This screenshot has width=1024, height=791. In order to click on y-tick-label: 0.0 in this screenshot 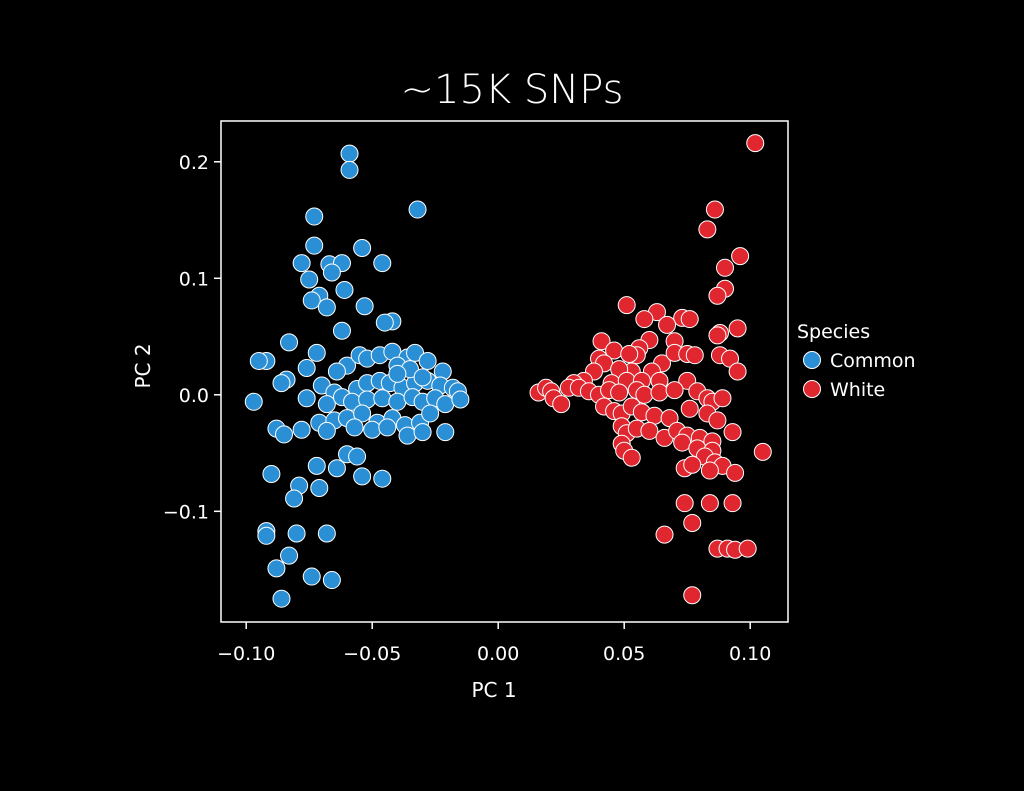, I will do `click(194, 396)`.